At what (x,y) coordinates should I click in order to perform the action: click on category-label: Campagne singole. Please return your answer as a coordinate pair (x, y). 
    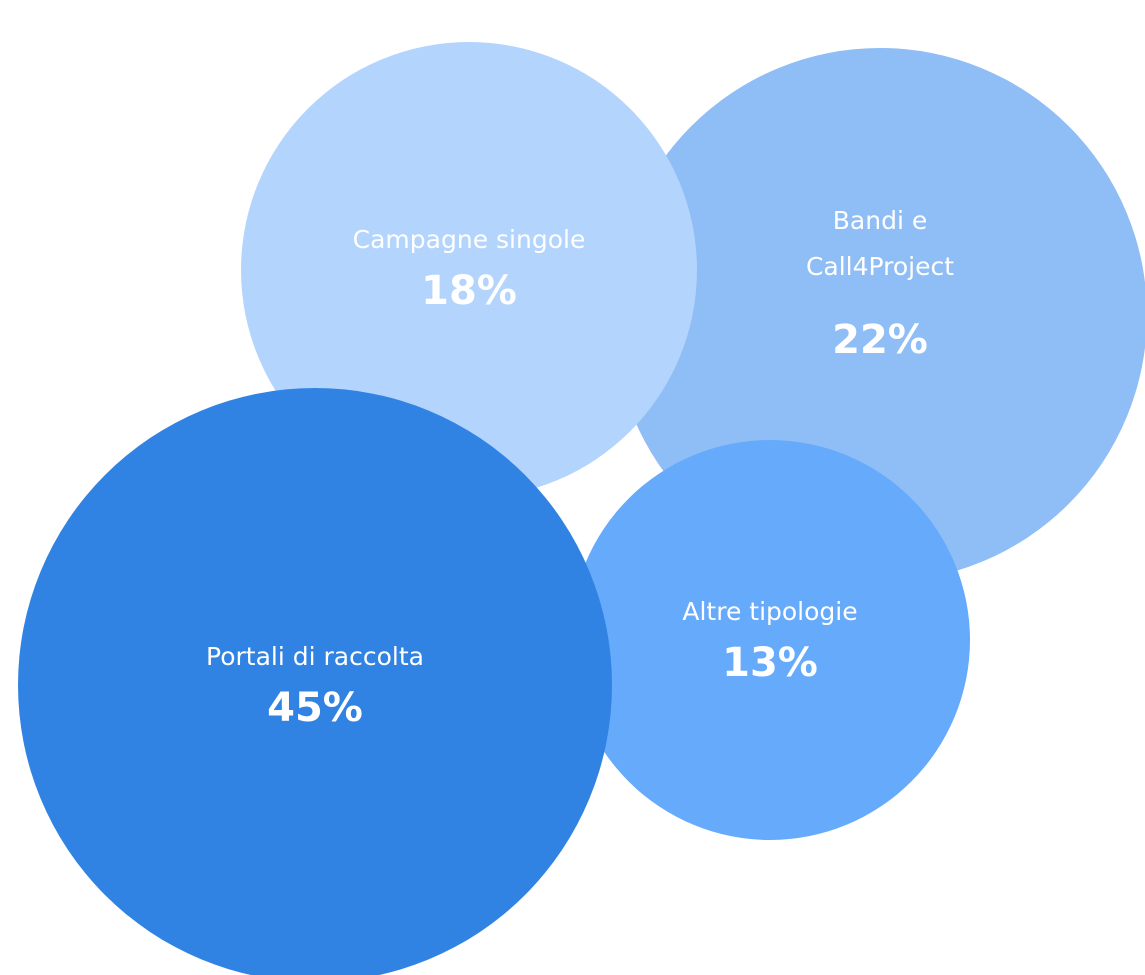
    Looking at the image, I should click on (469, 239).